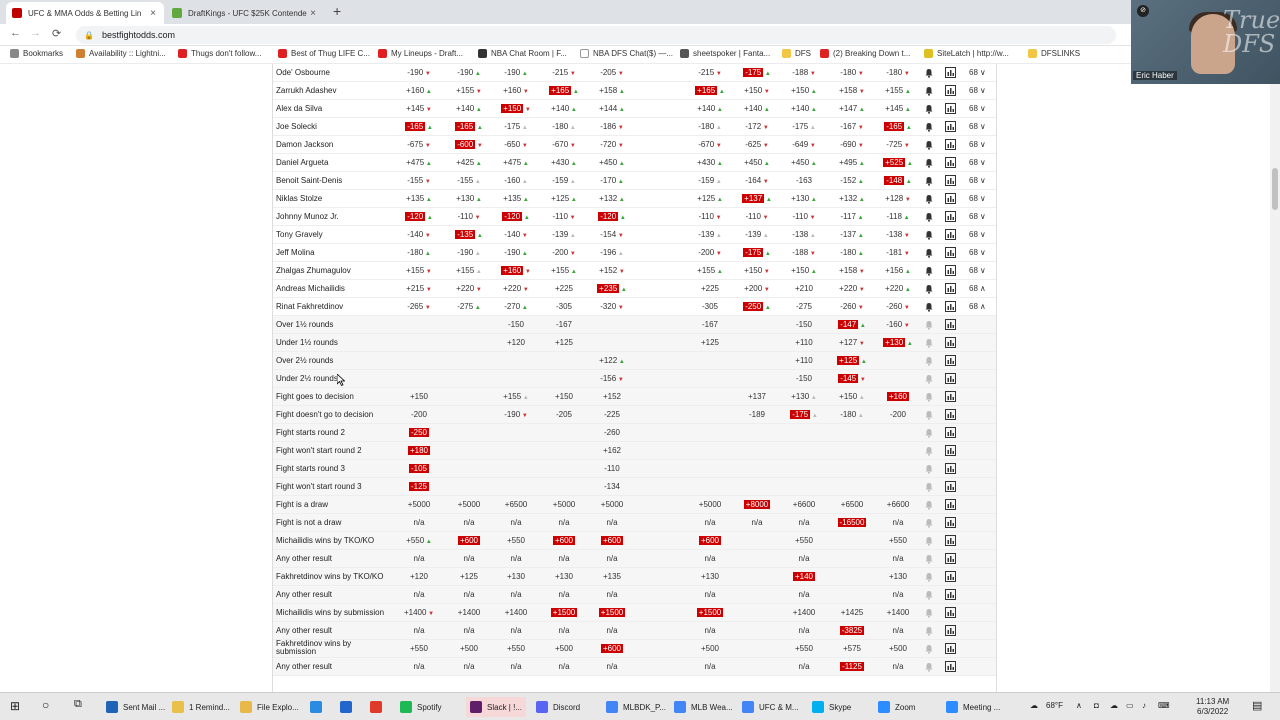 This screenshot has height=720, width=1280. Describe the element at coordinates (419, 306) in the screenshot. I see `odds-cell: -265 ▼` at that location.